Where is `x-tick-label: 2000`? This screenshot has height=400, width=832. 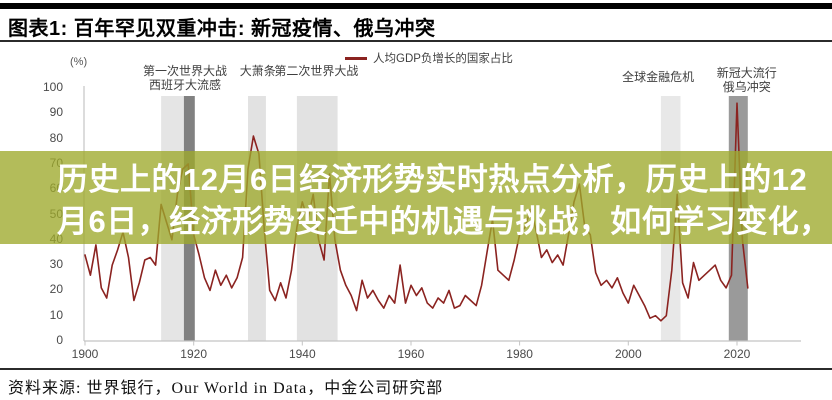
x-tick-label: 2000 is located at coordinates (628, 354).